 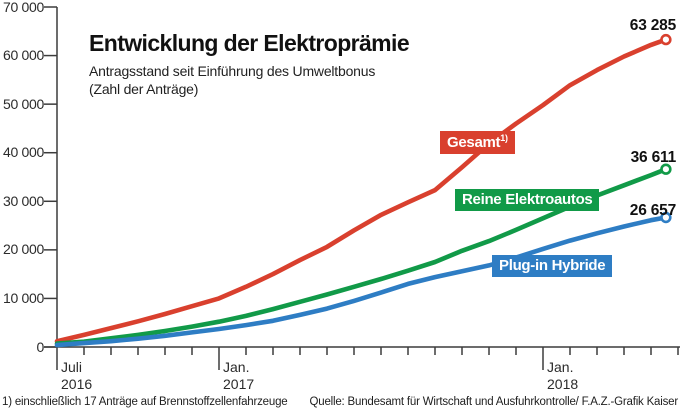 I want to click on y-axis-tick-label: 0, so click(x=40, y=346).